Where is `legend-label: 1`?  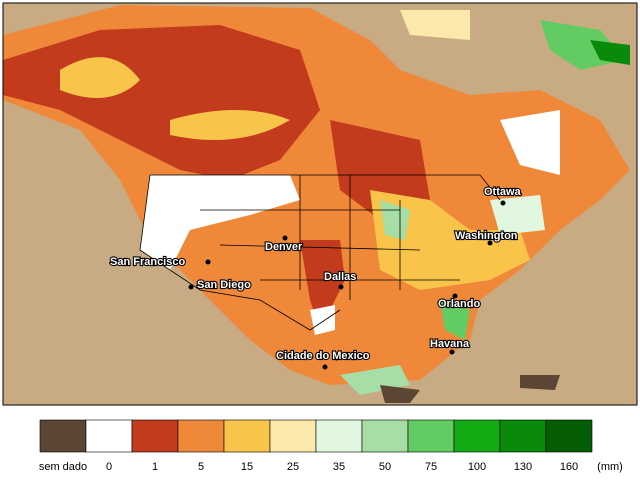 legend-label: 1 is located at coordinates (155, 467).